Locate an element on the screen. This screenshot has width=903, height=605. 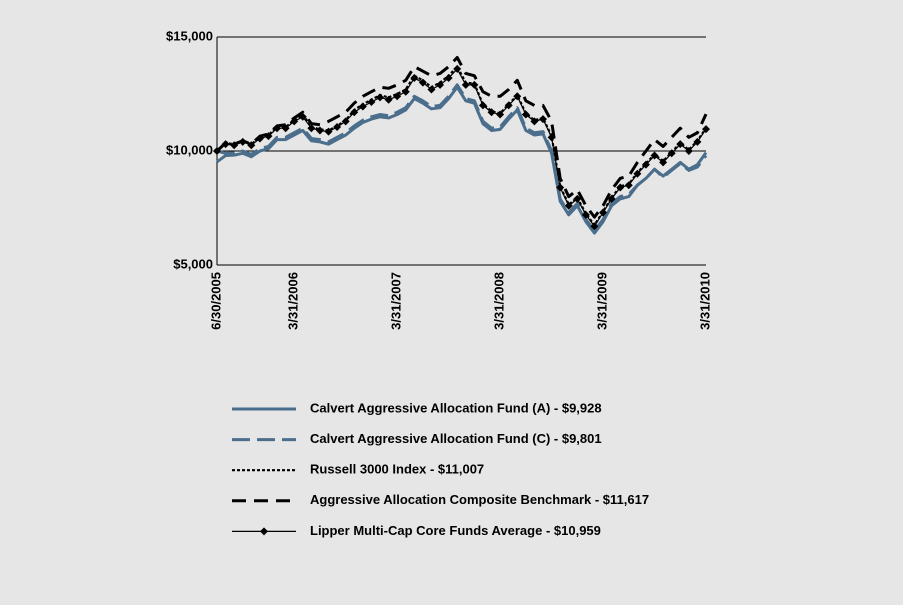
y-tick-label: $15,000 is located at coordinates (189, 35).